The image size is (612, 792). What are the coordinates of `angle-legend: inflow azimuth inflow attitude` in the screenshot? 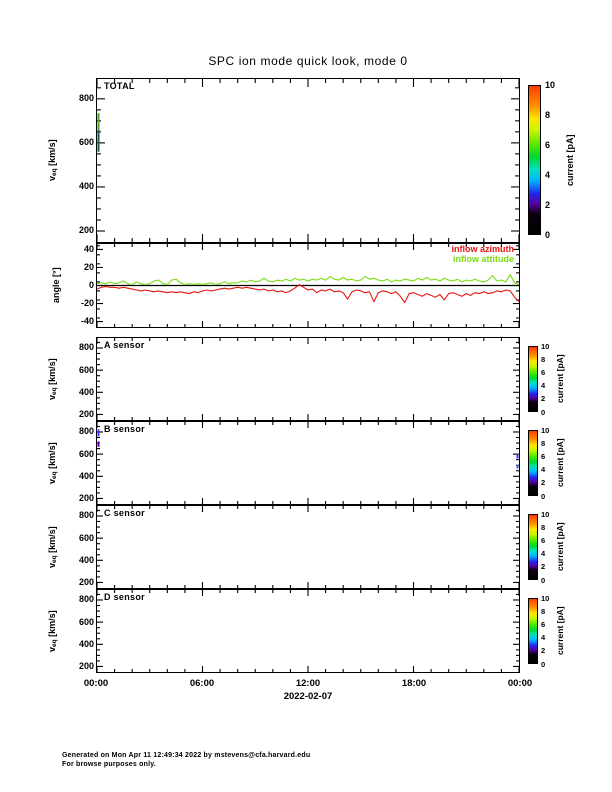 It's located at (483, 254).